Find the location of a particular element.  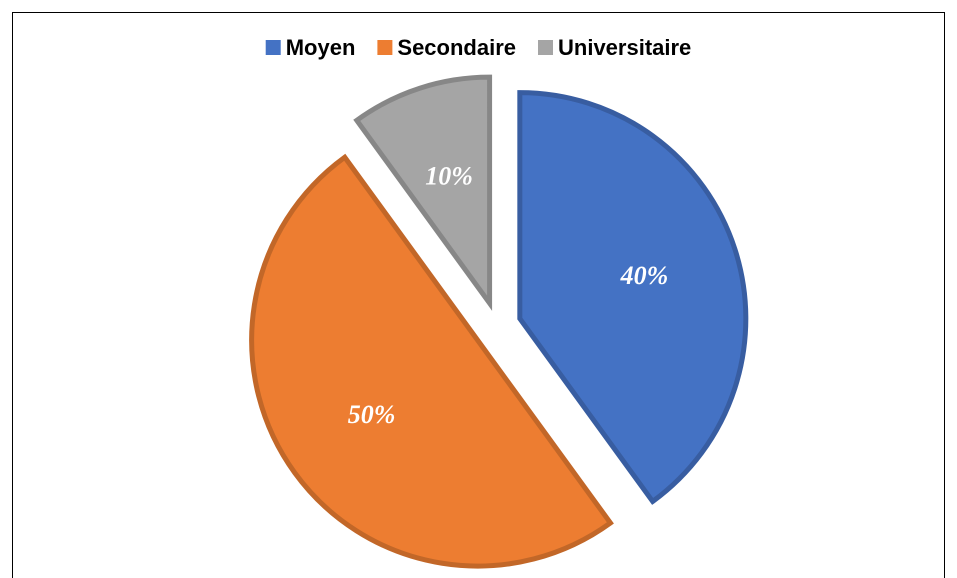

pie-slice is located at coordinates (423, 192).